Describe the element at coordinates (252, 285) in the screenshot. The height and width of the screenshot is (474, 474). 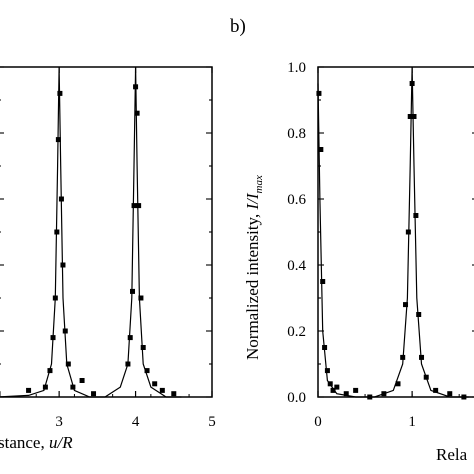
I see `panel-b-y-axis-label-main: Normalized intensity,` at that location.